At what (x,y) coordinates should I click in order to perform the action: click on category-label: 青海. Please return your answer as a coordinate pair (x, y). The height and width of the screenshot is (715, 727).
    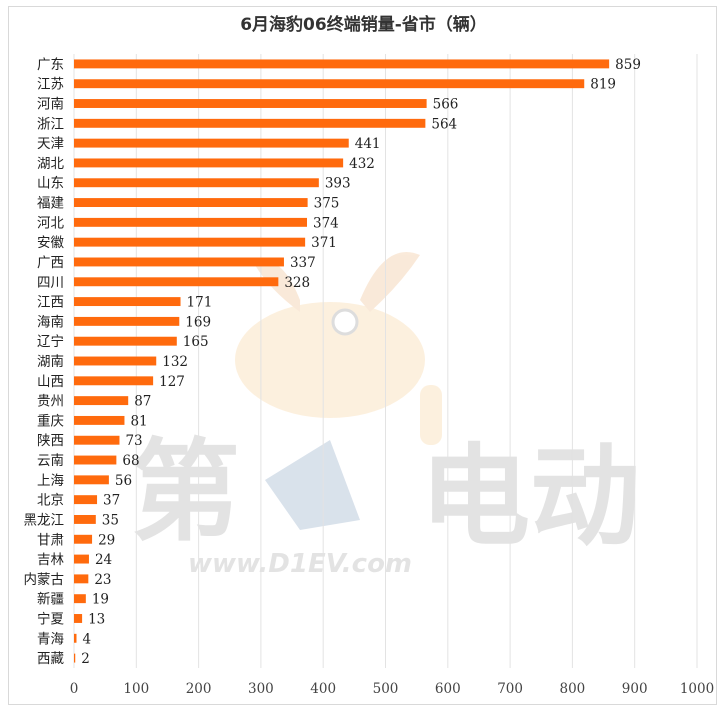
    Looking at the image, I should click on (50, 639).